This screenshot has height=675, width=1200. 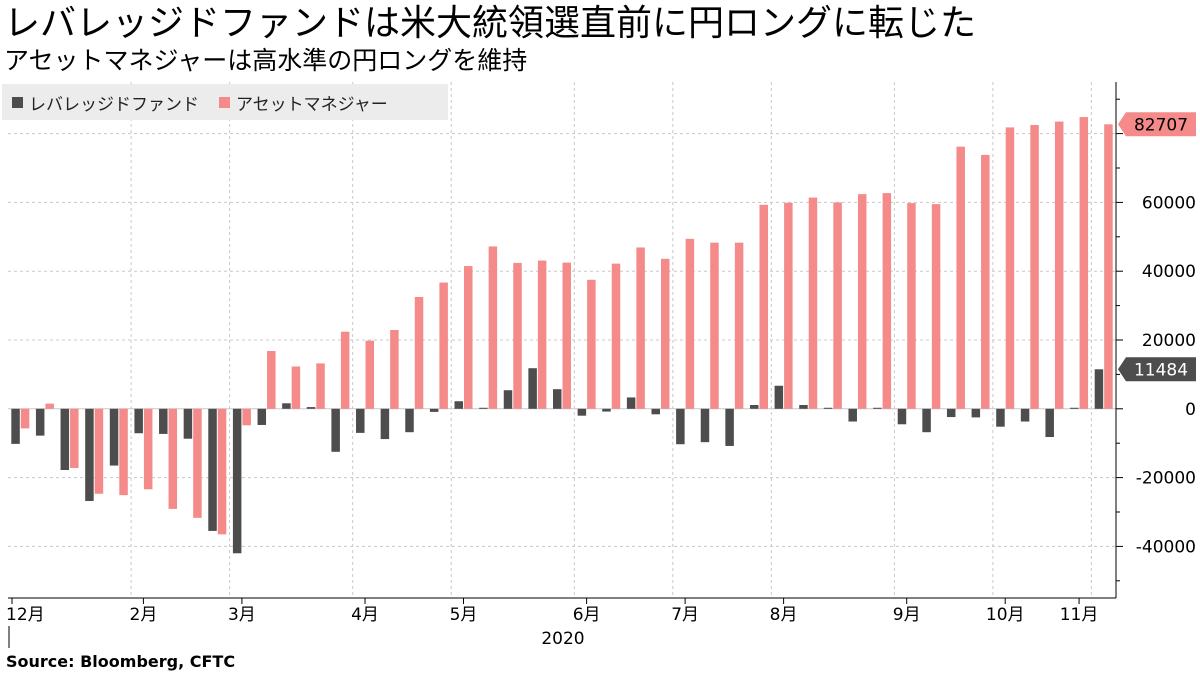 What do you see at coordinates (1166, 479) in the screenshot?
I see `y-tick-label: -20000` at bounding box center [1166, 479].